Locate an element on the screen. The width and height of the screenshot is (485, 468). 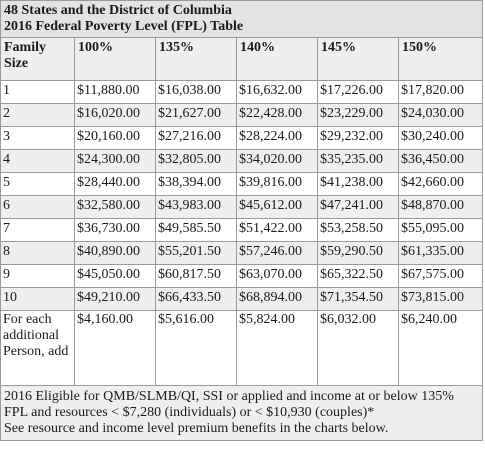
table-cell-150: $36,450.00 is located at coordinates (440, 161).